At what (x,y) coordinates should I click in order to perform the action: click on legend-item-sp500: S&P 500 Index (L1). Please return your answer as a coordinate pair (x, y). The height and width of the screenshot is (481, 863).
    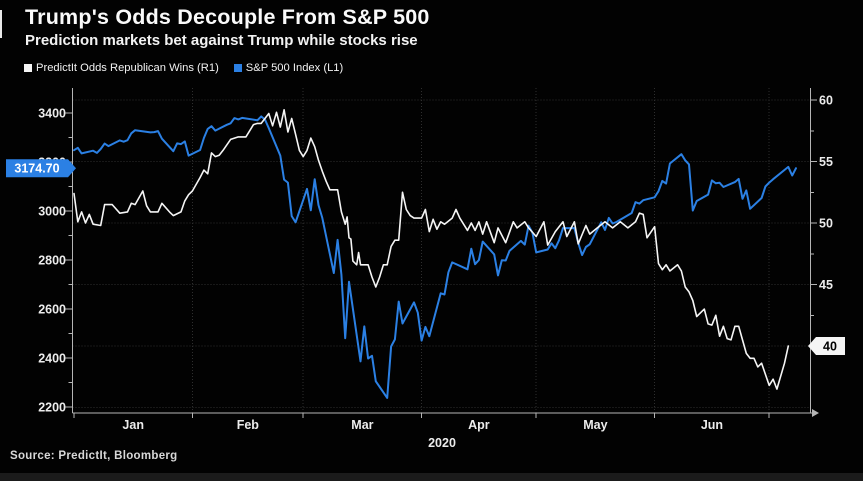
    Looking at the image, I should click on (288, 68).